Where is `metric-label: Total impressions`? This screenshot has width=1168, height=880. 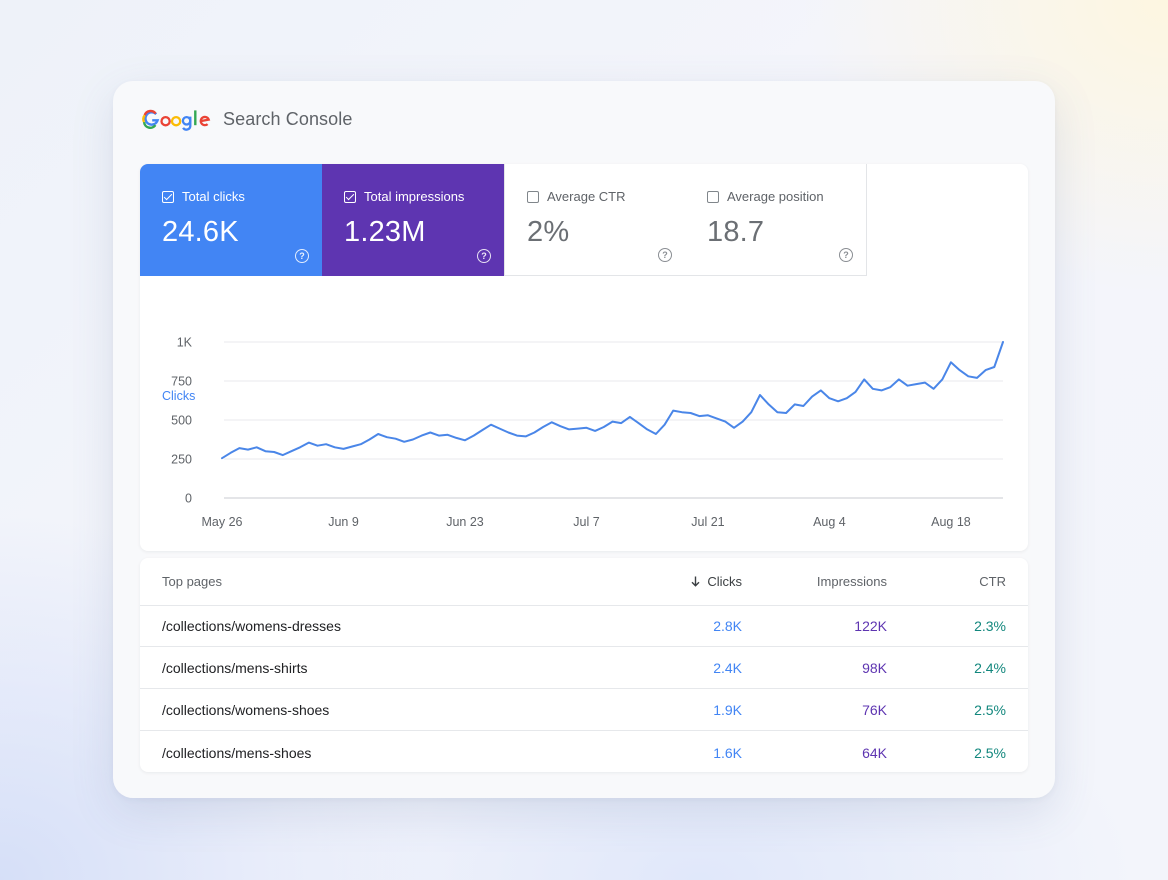 metric-label: Total impressions is located at coordinates (414, 196).